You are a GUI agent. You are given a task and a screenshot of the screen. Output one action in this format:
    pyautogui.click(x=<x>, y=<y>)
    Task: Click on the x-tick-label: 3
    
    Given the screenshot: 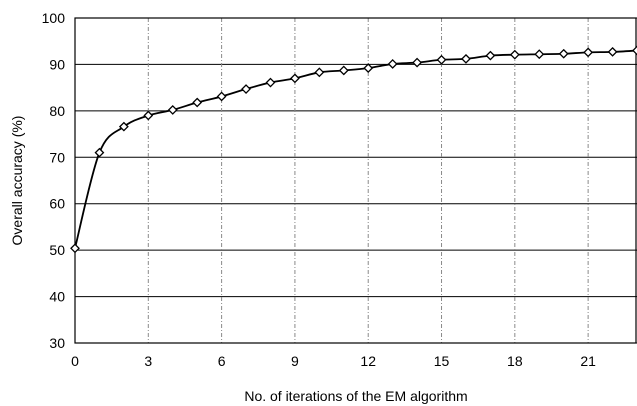 What is the action you would take?
    pyautogui.click(x=148, y=361)
    